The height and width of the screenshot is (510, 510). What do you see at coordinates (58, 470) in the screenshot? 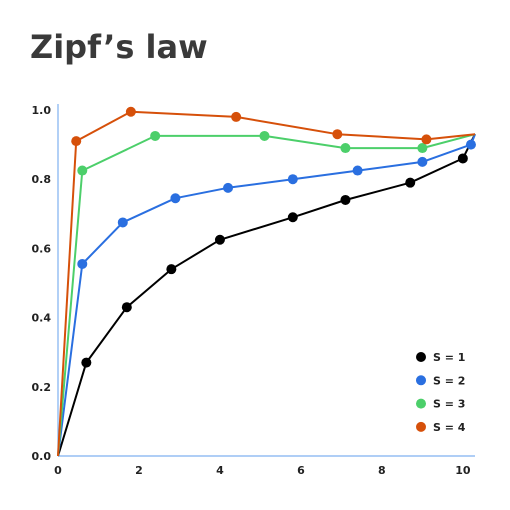
I see `x-tick-label: 0` at bounding box center [58, 470].